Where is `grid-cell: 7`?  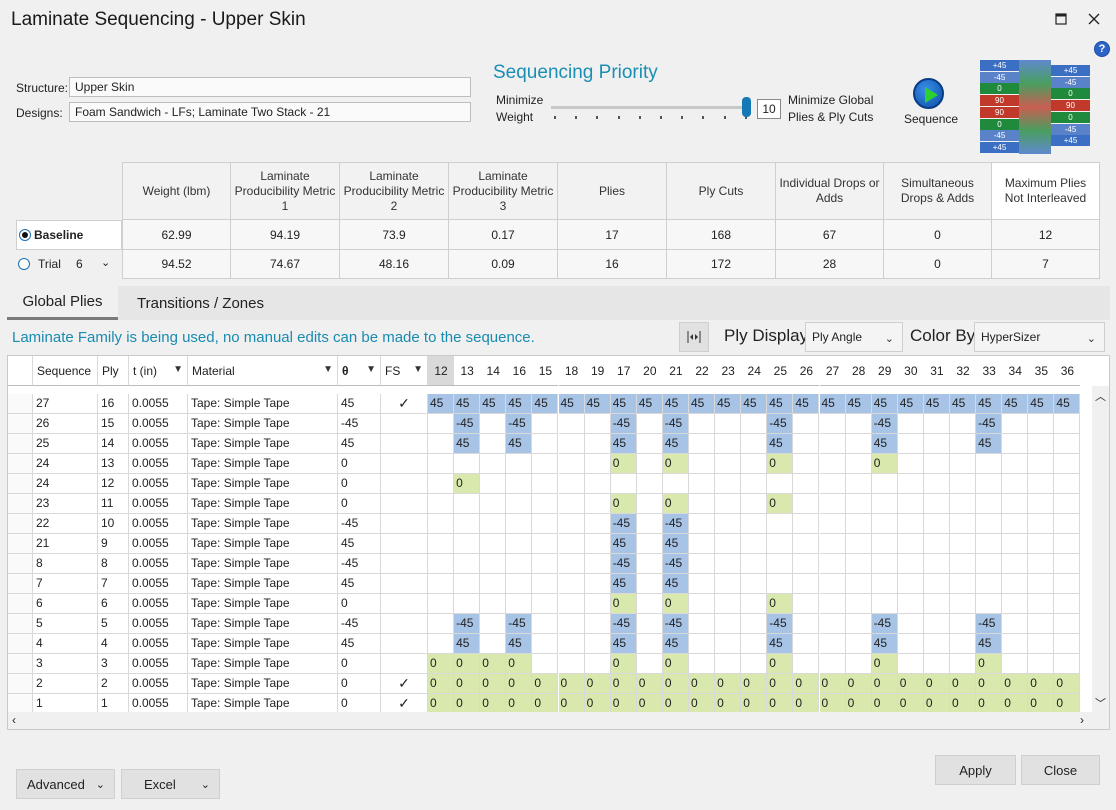 grid-cell: 7 is located at coordinates (65, 584).